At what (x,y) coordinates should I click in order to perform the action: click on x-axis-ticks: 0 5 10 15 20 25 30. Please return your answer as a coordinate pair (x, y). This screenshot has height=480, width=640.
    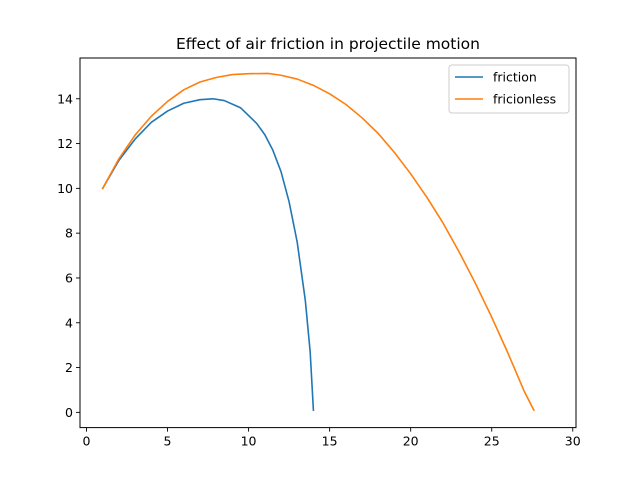
    Looking at the image, I should click on (332, 438).